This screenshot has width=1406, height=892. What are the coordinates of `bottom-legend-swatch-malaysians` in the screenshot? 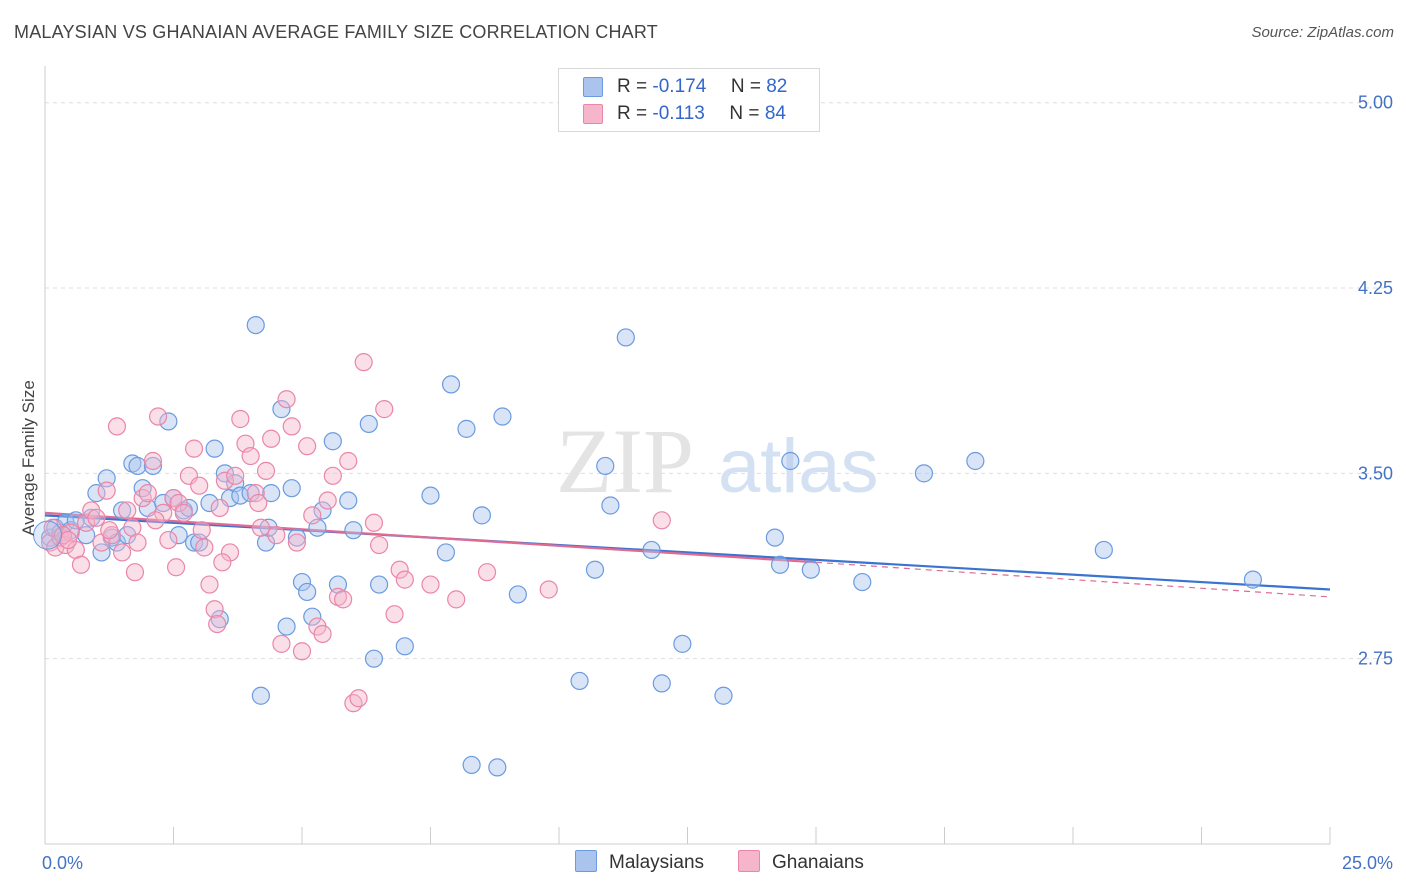 It's located at (586, 861).